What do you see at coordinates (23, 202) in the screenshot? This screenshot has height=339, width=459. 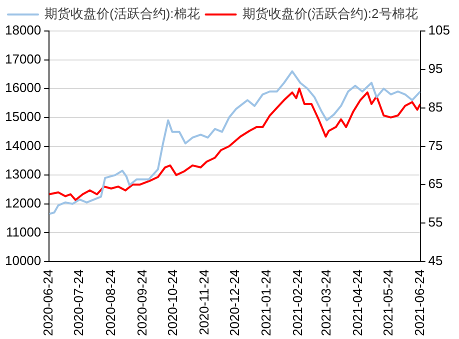 I see `y-tick-label: 12000` at bounding box center [23, 202].